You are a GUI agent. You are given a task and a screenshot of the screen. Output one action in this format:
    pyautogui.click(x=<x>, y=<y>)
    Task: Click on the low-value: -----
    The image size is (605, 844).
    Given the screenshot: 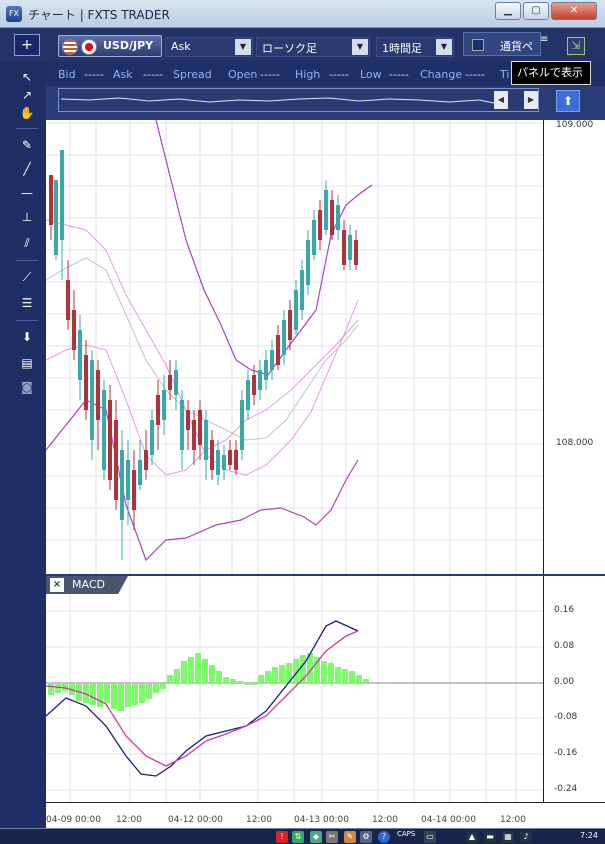 What is the action you would take?
    pyautogui.click(x=399, y=74)
    